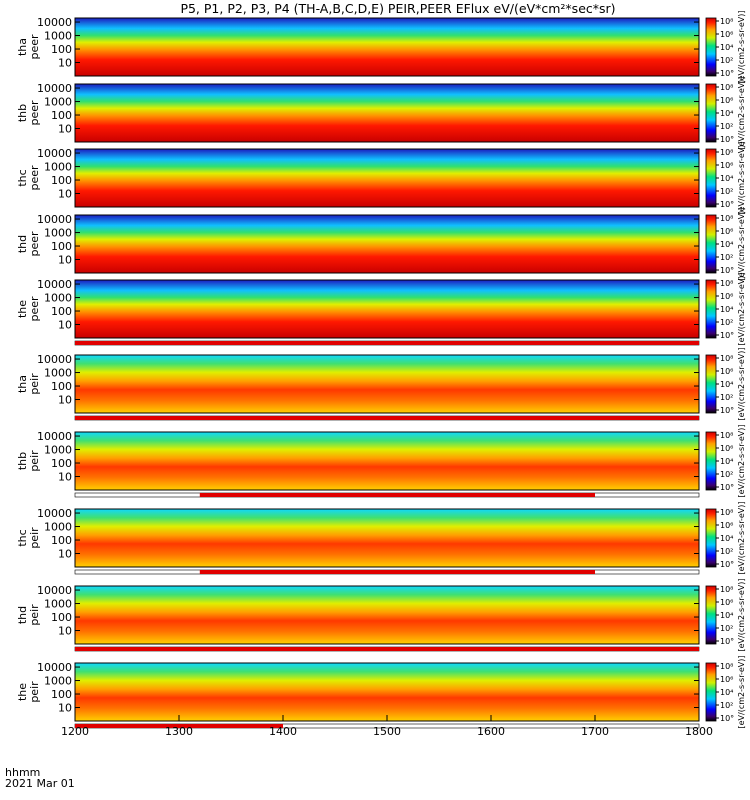  I want to click on x-tick-label: 1300, so click(179, 731).